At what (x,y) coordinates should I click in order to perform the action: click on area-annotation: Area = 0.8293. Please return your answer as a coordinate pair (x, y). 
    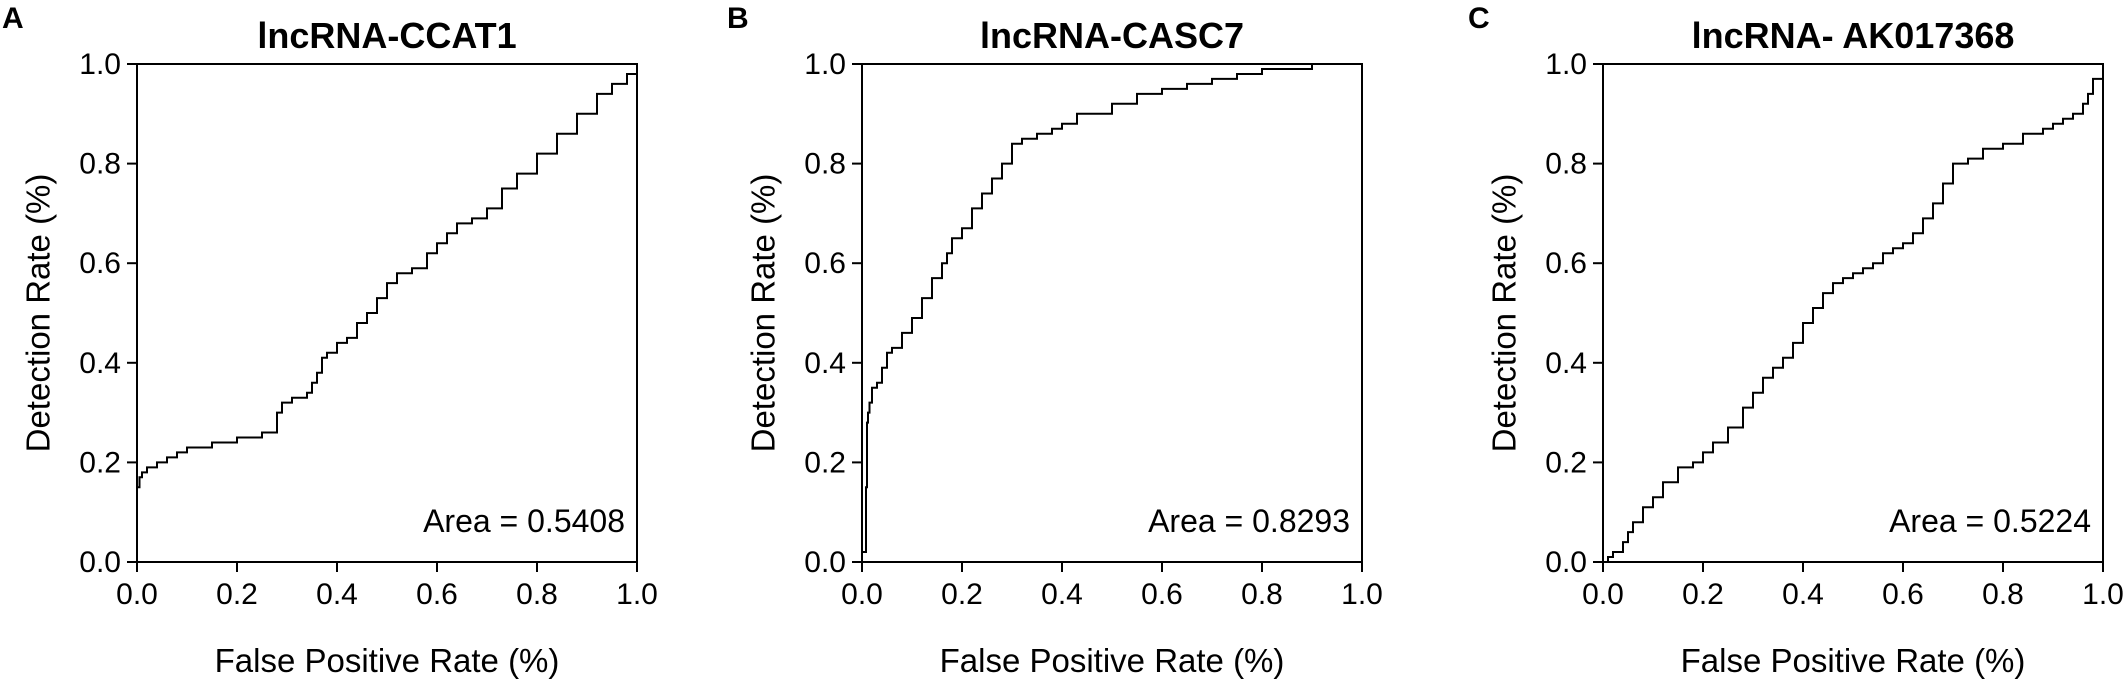
    Looking at the image, I should click on (1249, 521).